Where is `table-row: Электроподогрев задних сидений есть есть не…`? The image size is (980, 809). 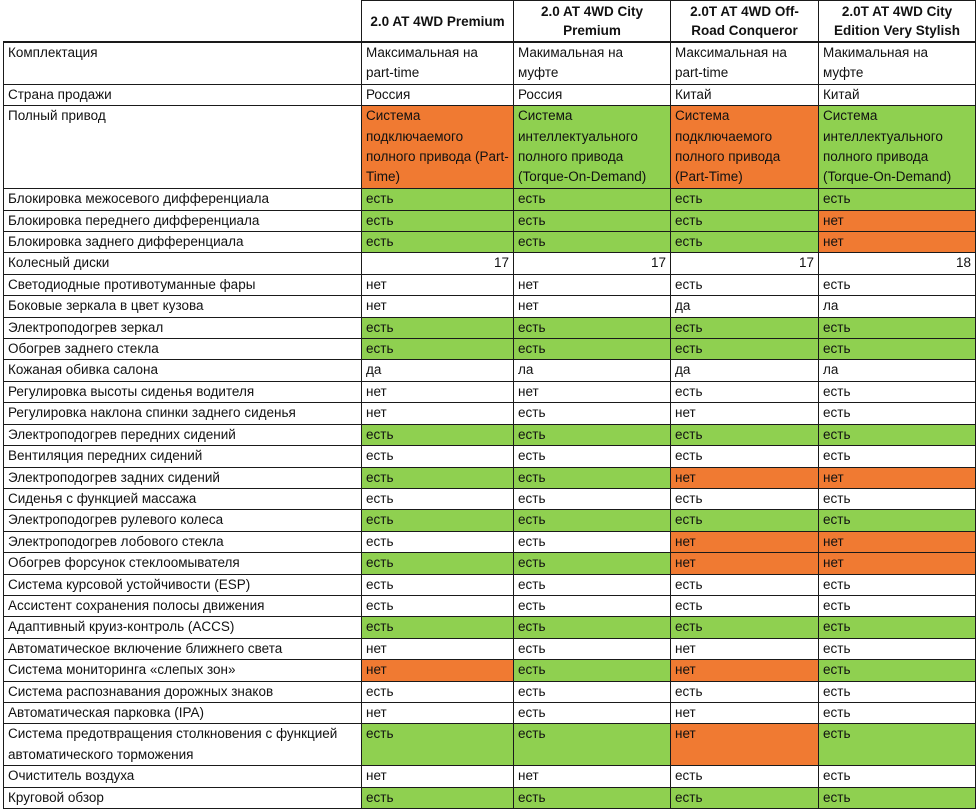
table-row: Электроподогрев задних сидений есть есть не… is located at coordinates (489, 477).